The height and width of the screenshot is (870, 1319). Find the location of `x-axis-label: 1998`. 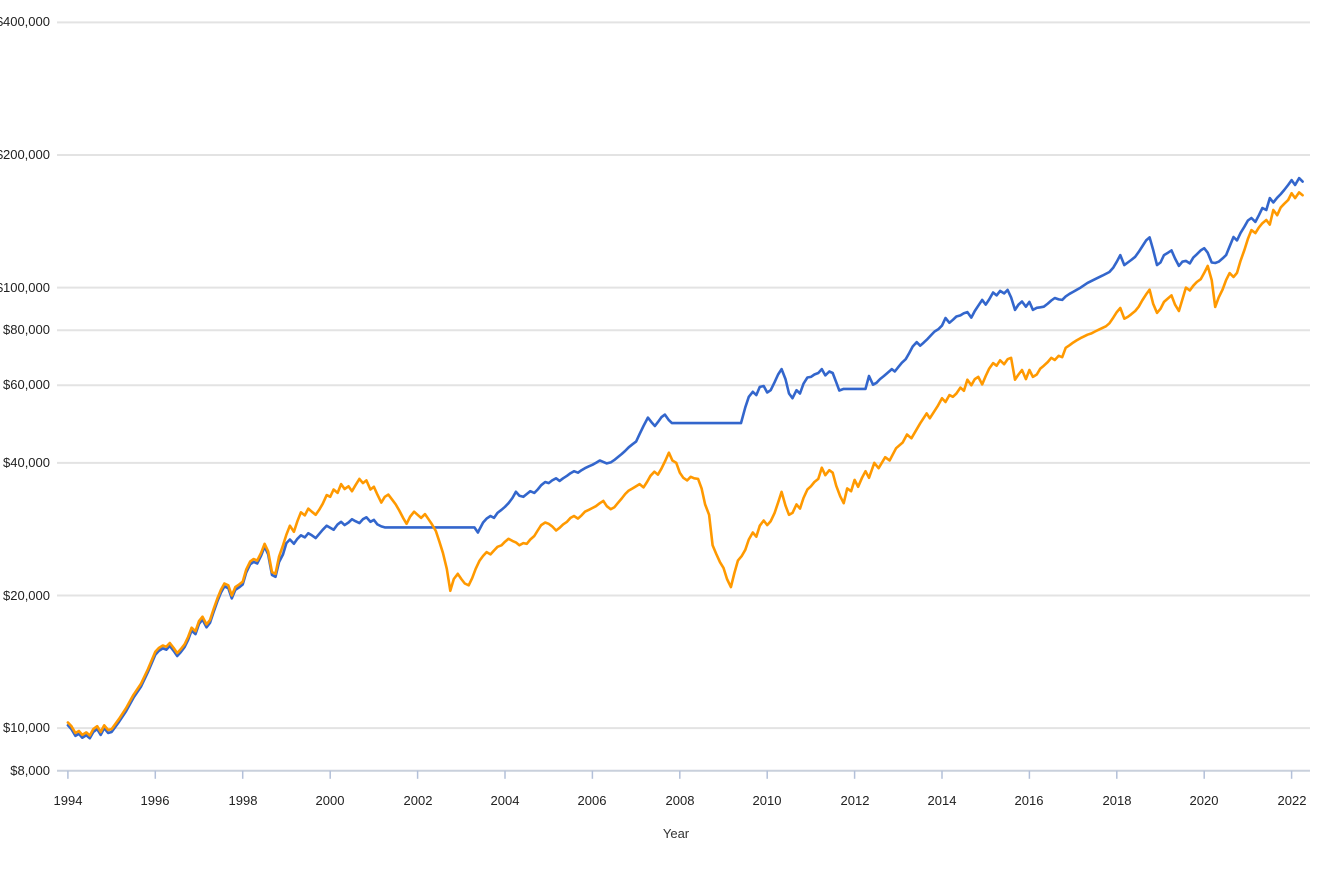

x-axis-label: 1998 is located at coordinates (243, 800).